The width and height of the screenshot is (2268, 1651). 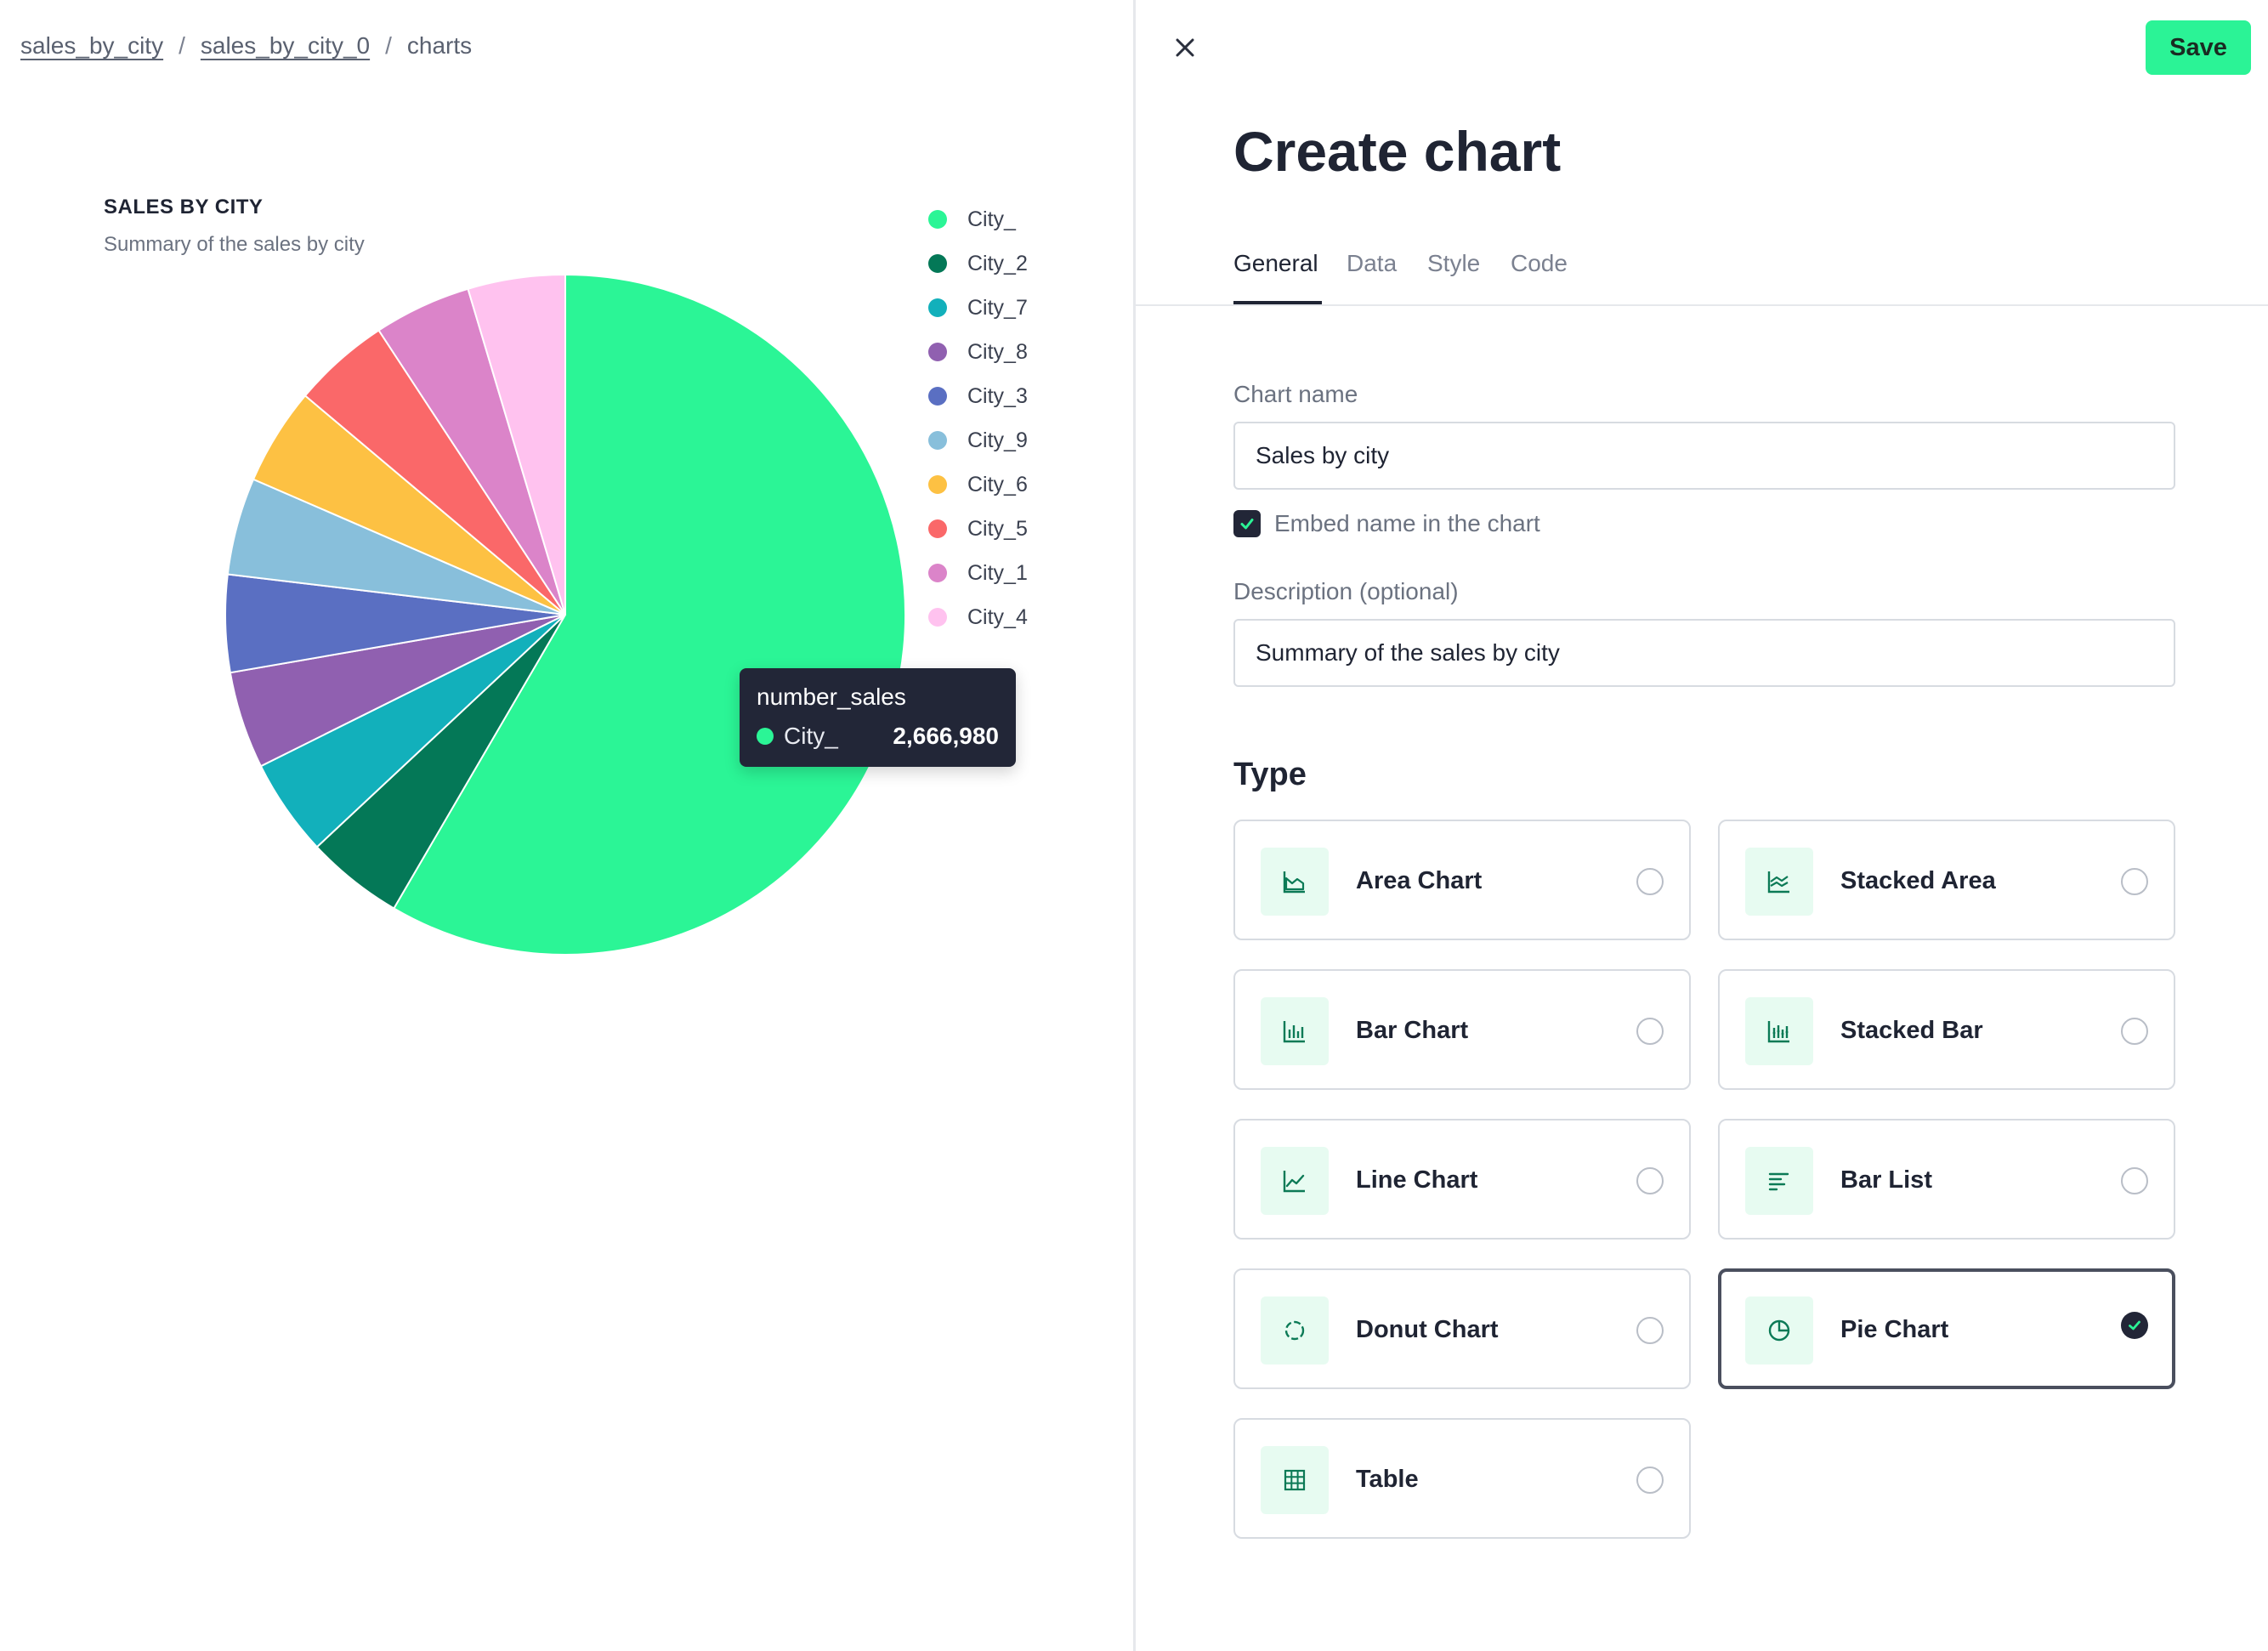 I want to click on tooltip-title: number_sales, so click(x=831, y=697).